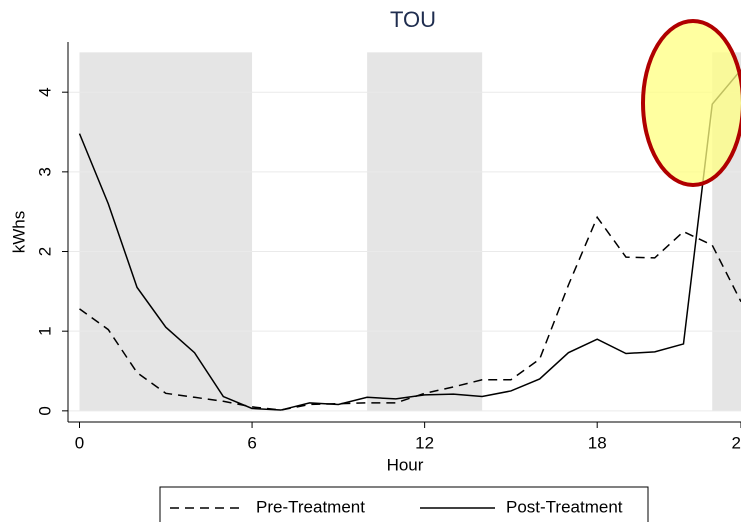  Describe the element at coordinates (44, 330) in the screenshot. I see `y-tick-label: 1` at that location.